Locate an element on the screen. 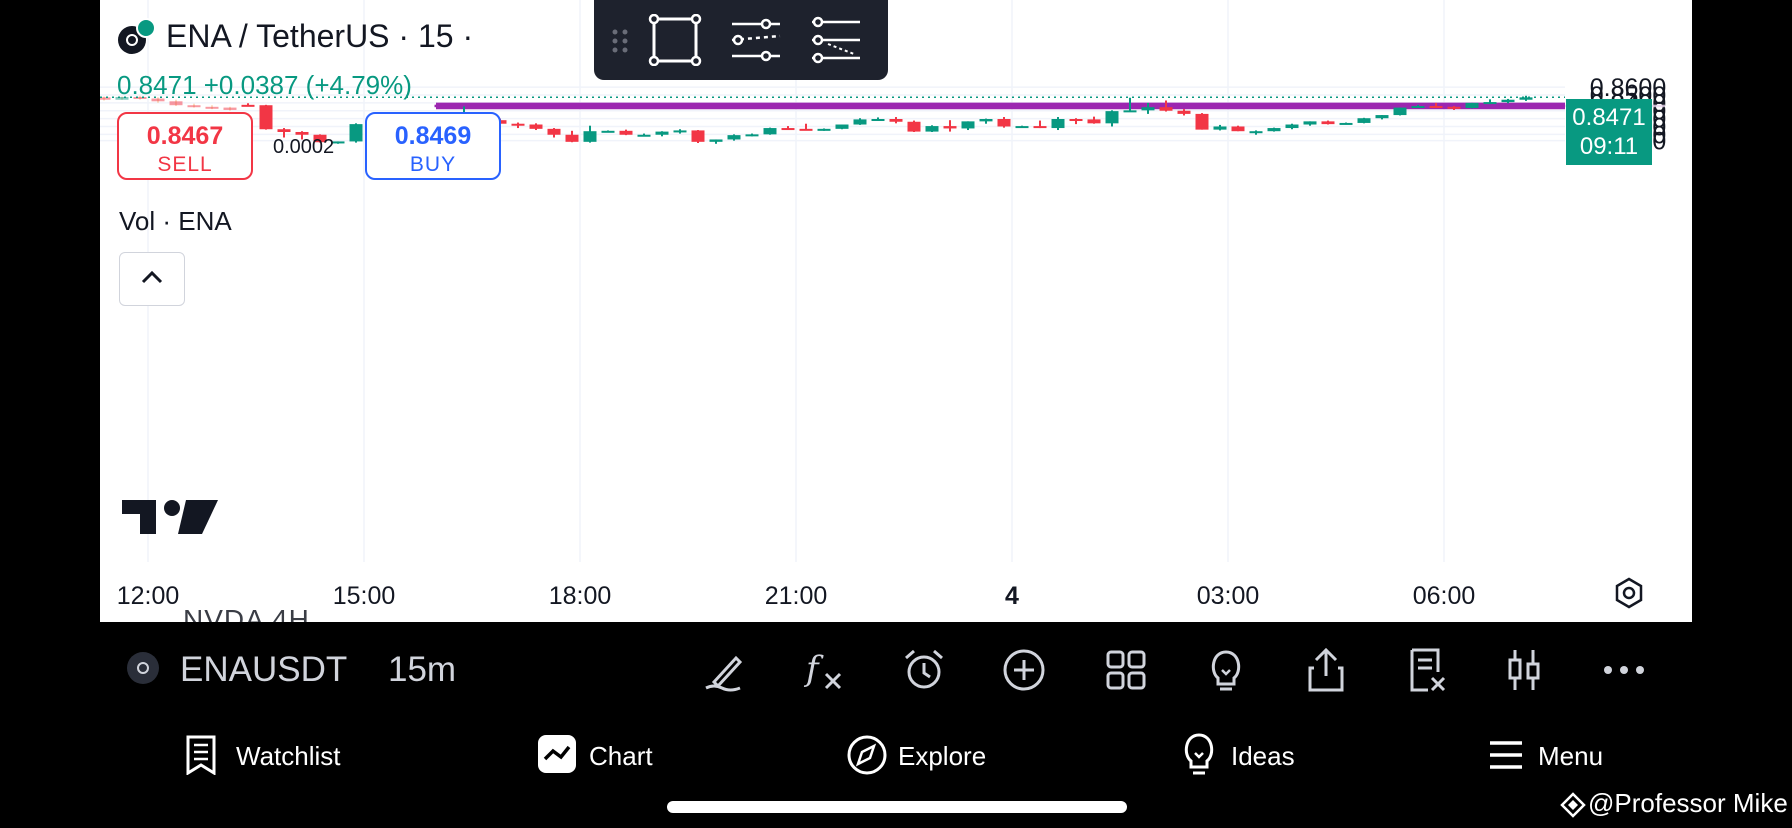 The image size is (1792, 828). rectangle-tool-icon is located at coordinates (676, 40).